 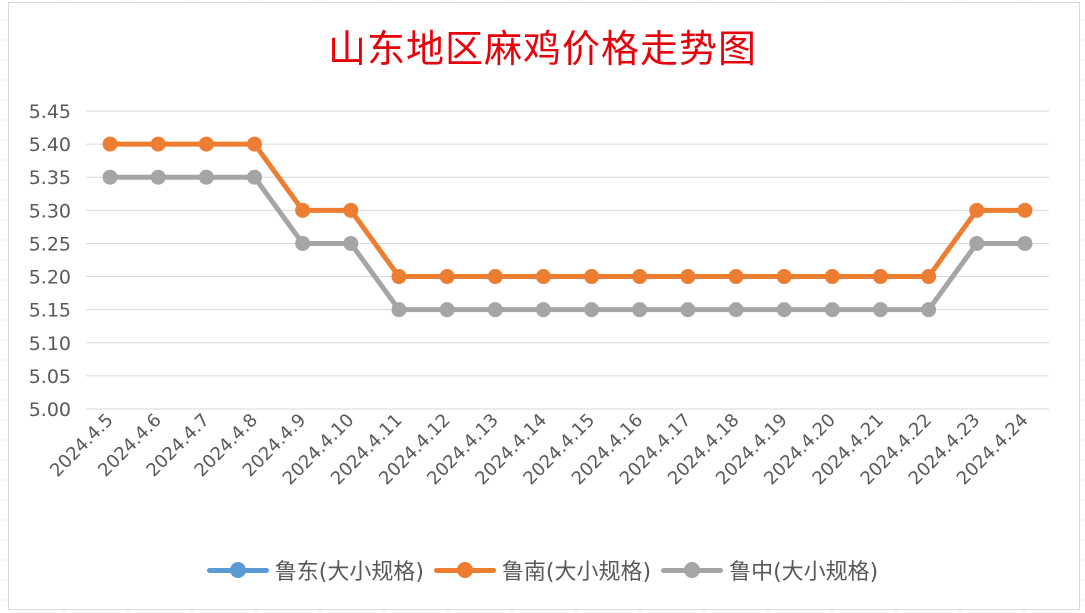 I want to click on legend-item: 鲁中(大小规格), so click(x=769, y=570).